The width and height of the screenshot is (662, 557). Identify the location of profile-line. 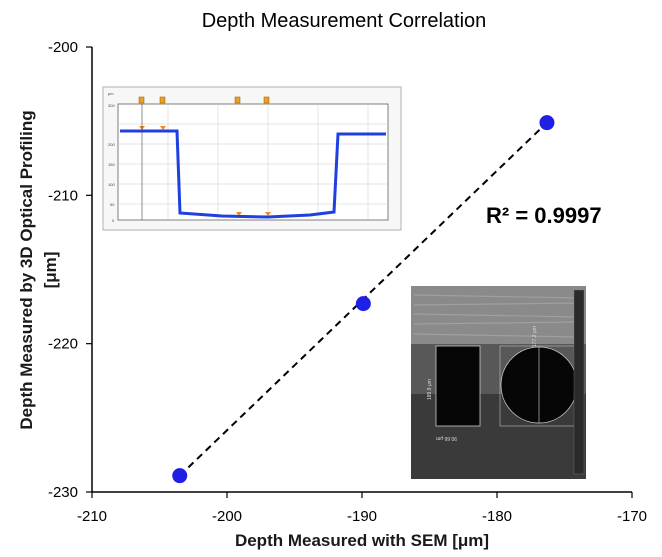
(253, 174).